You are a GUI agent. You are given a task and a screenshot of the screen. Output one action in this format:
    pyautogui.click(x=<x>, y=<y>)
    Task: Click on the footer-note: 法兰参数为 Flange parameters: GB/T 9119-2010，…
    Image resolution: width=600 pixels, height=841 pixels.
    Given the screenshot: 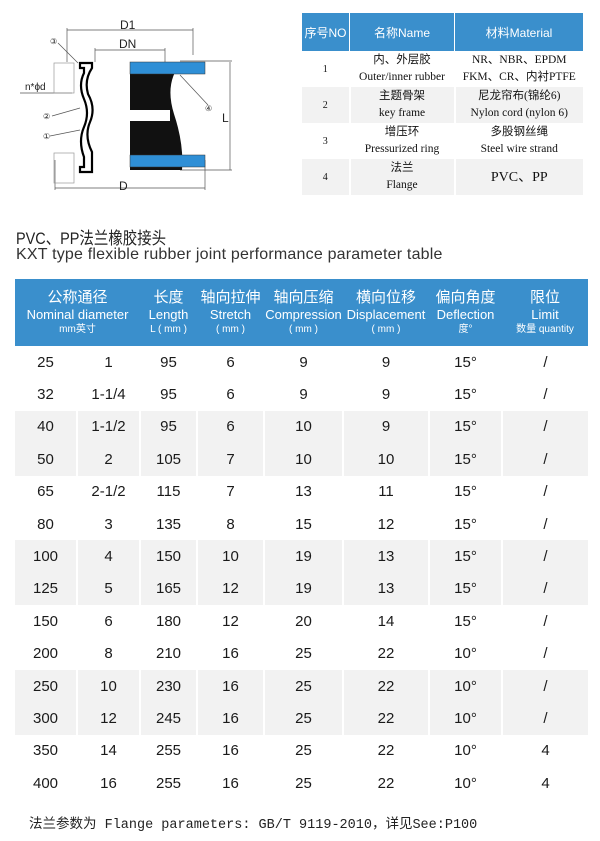 What is the action you would take?
    pyautogui.click(x=253, y=825)
    